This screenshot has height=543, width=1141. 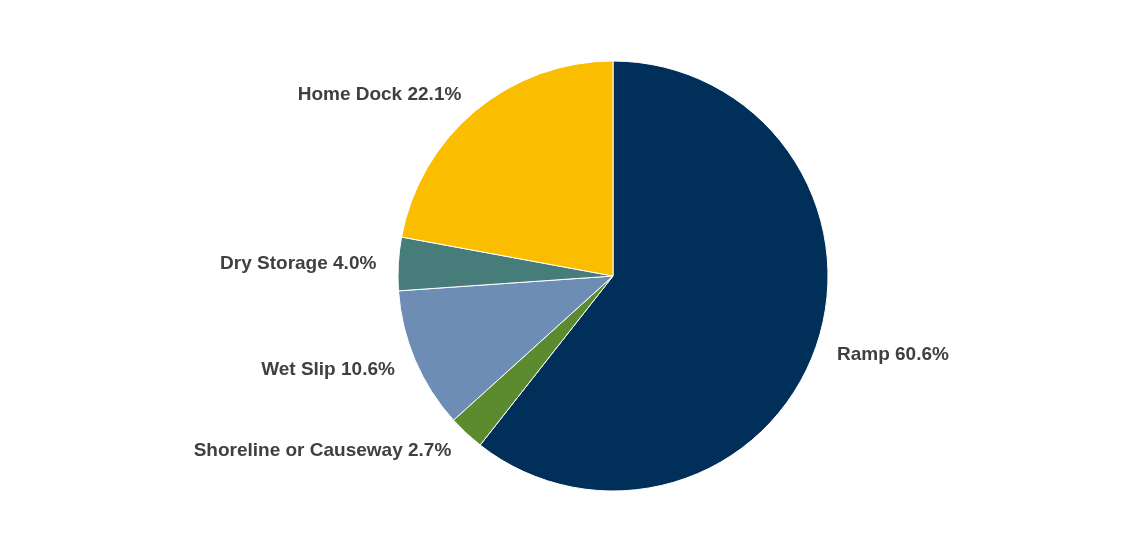 What do you see at coordinates (298, 263) in the screenshot?
I see `slice-label: Dry Storage 4.0%` at bounding box center [298, 263].